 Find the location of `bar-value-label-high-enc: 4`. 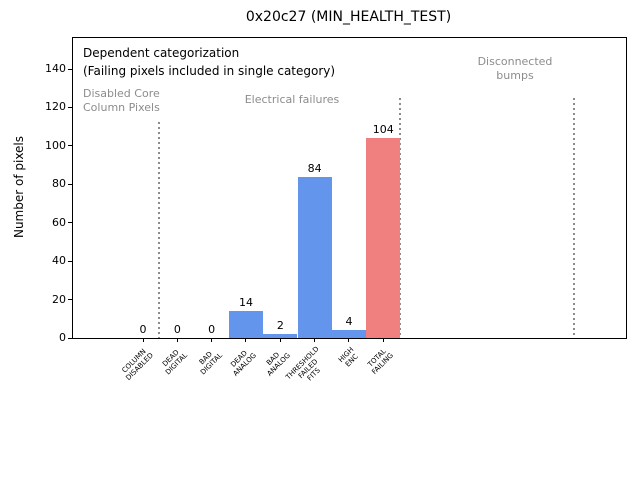

bar-value-label-high-enc: 4 is located at coordinates (349, 321).